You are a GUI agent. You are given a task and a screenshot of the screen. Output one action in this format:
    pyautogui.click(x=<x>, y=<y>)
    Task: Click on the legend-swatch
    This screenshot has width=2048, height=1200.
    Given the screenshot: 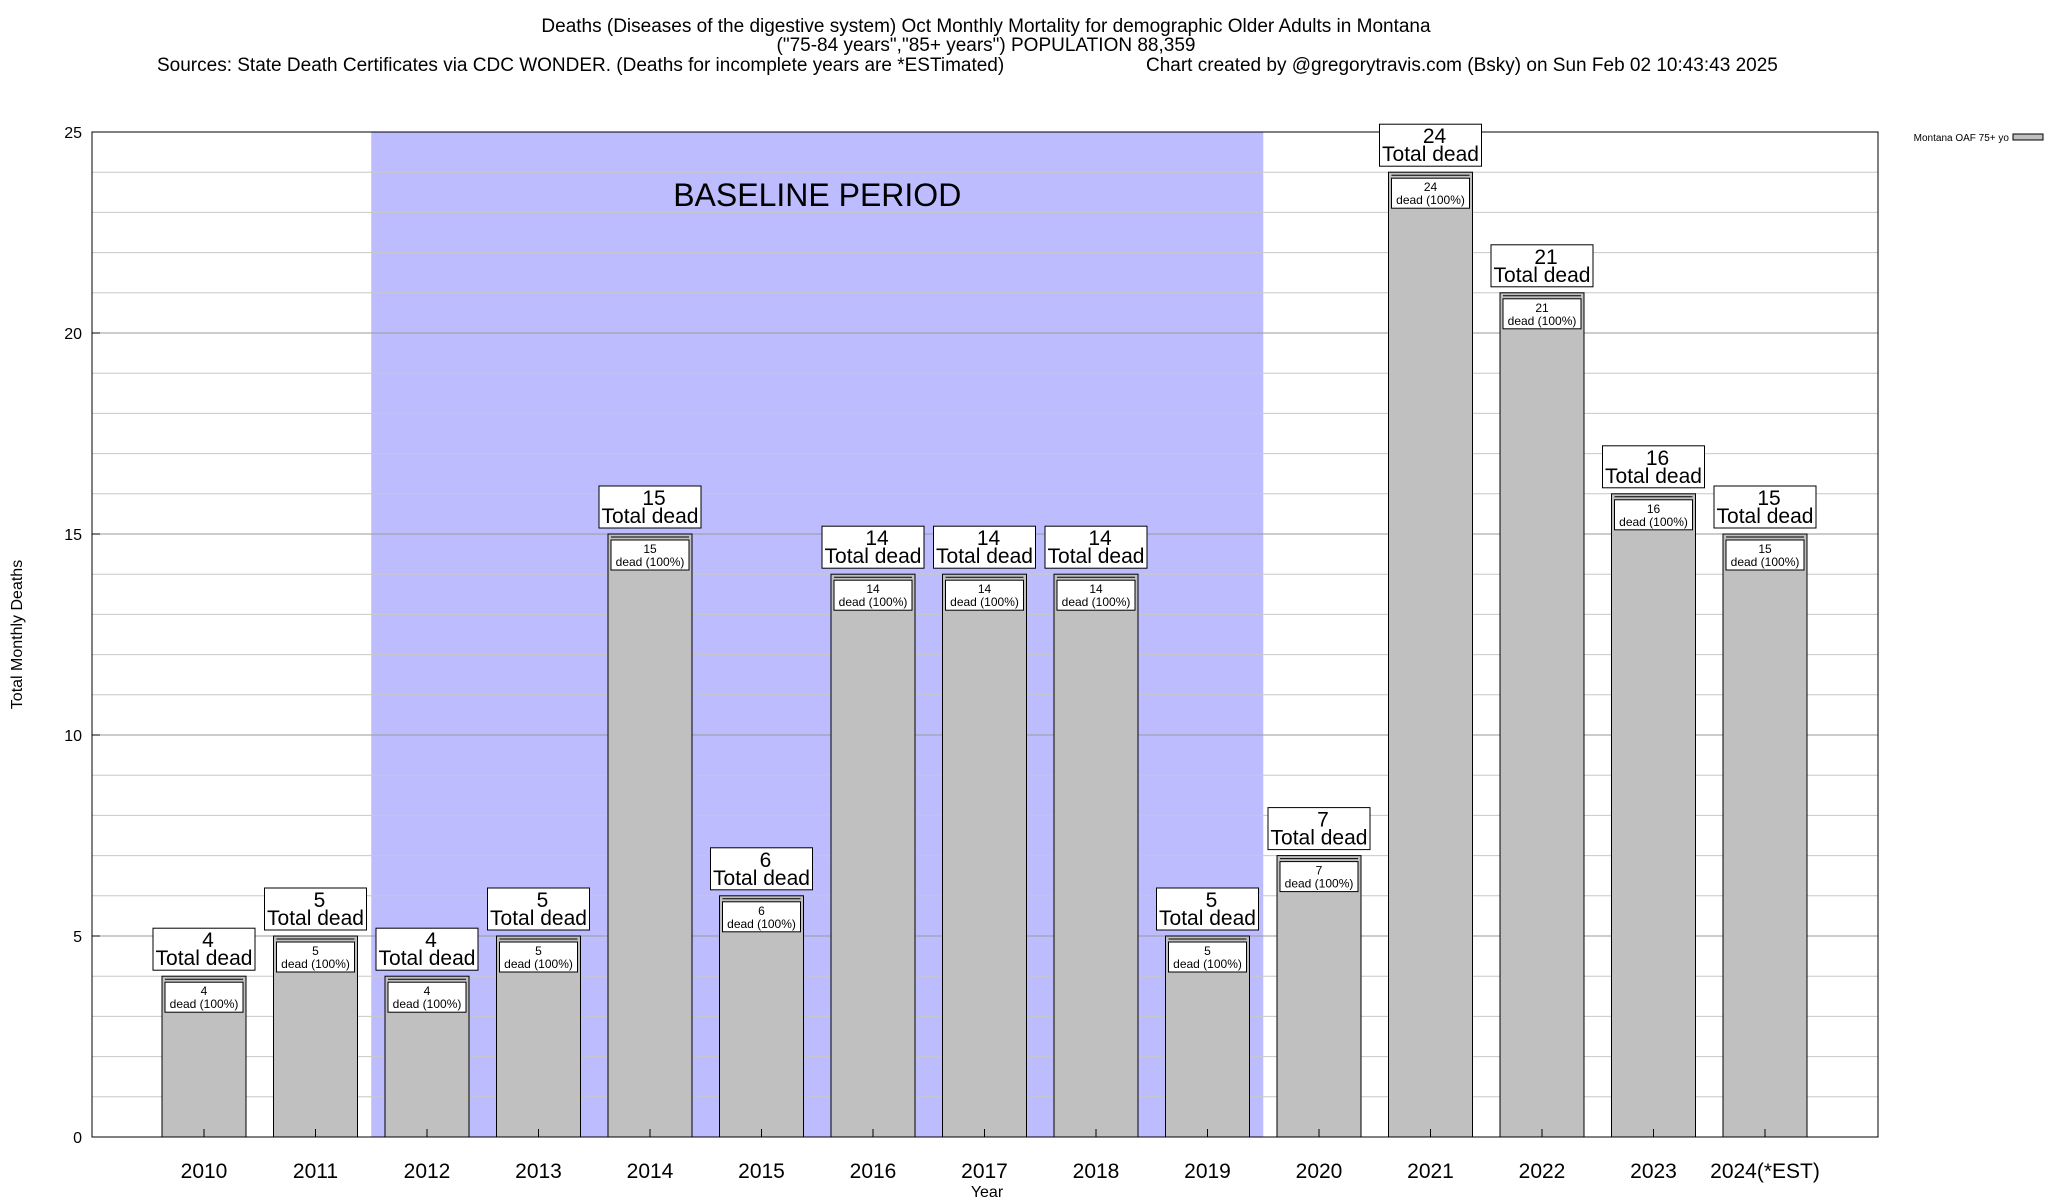 What is the action you would take?
    pyautogui.click(x=2028, y=137)
    